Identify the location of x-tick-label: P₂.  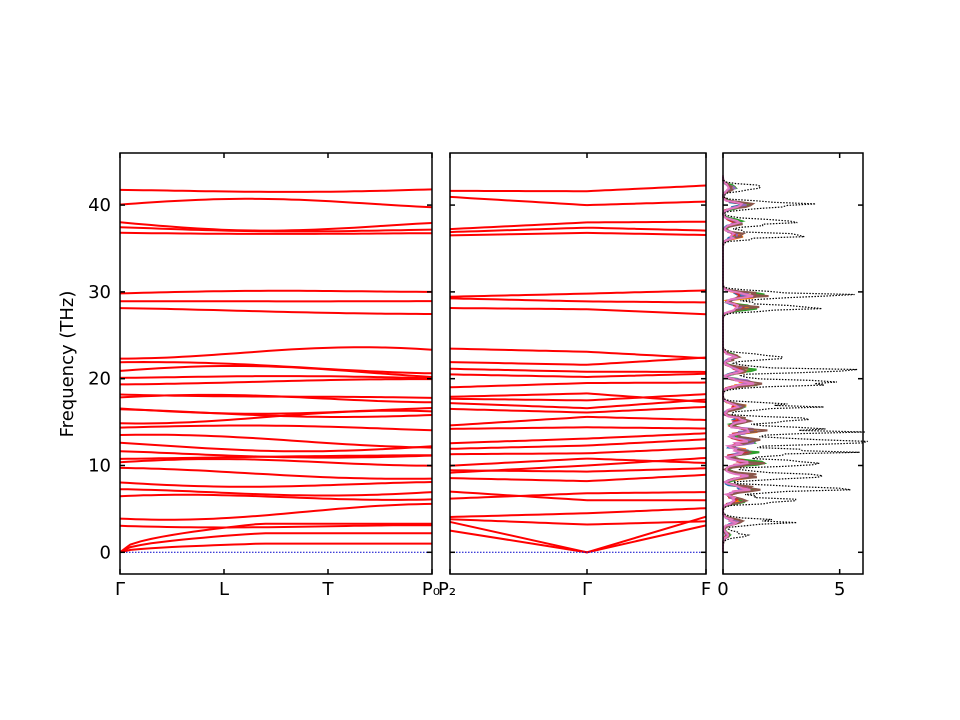
(447, 589).